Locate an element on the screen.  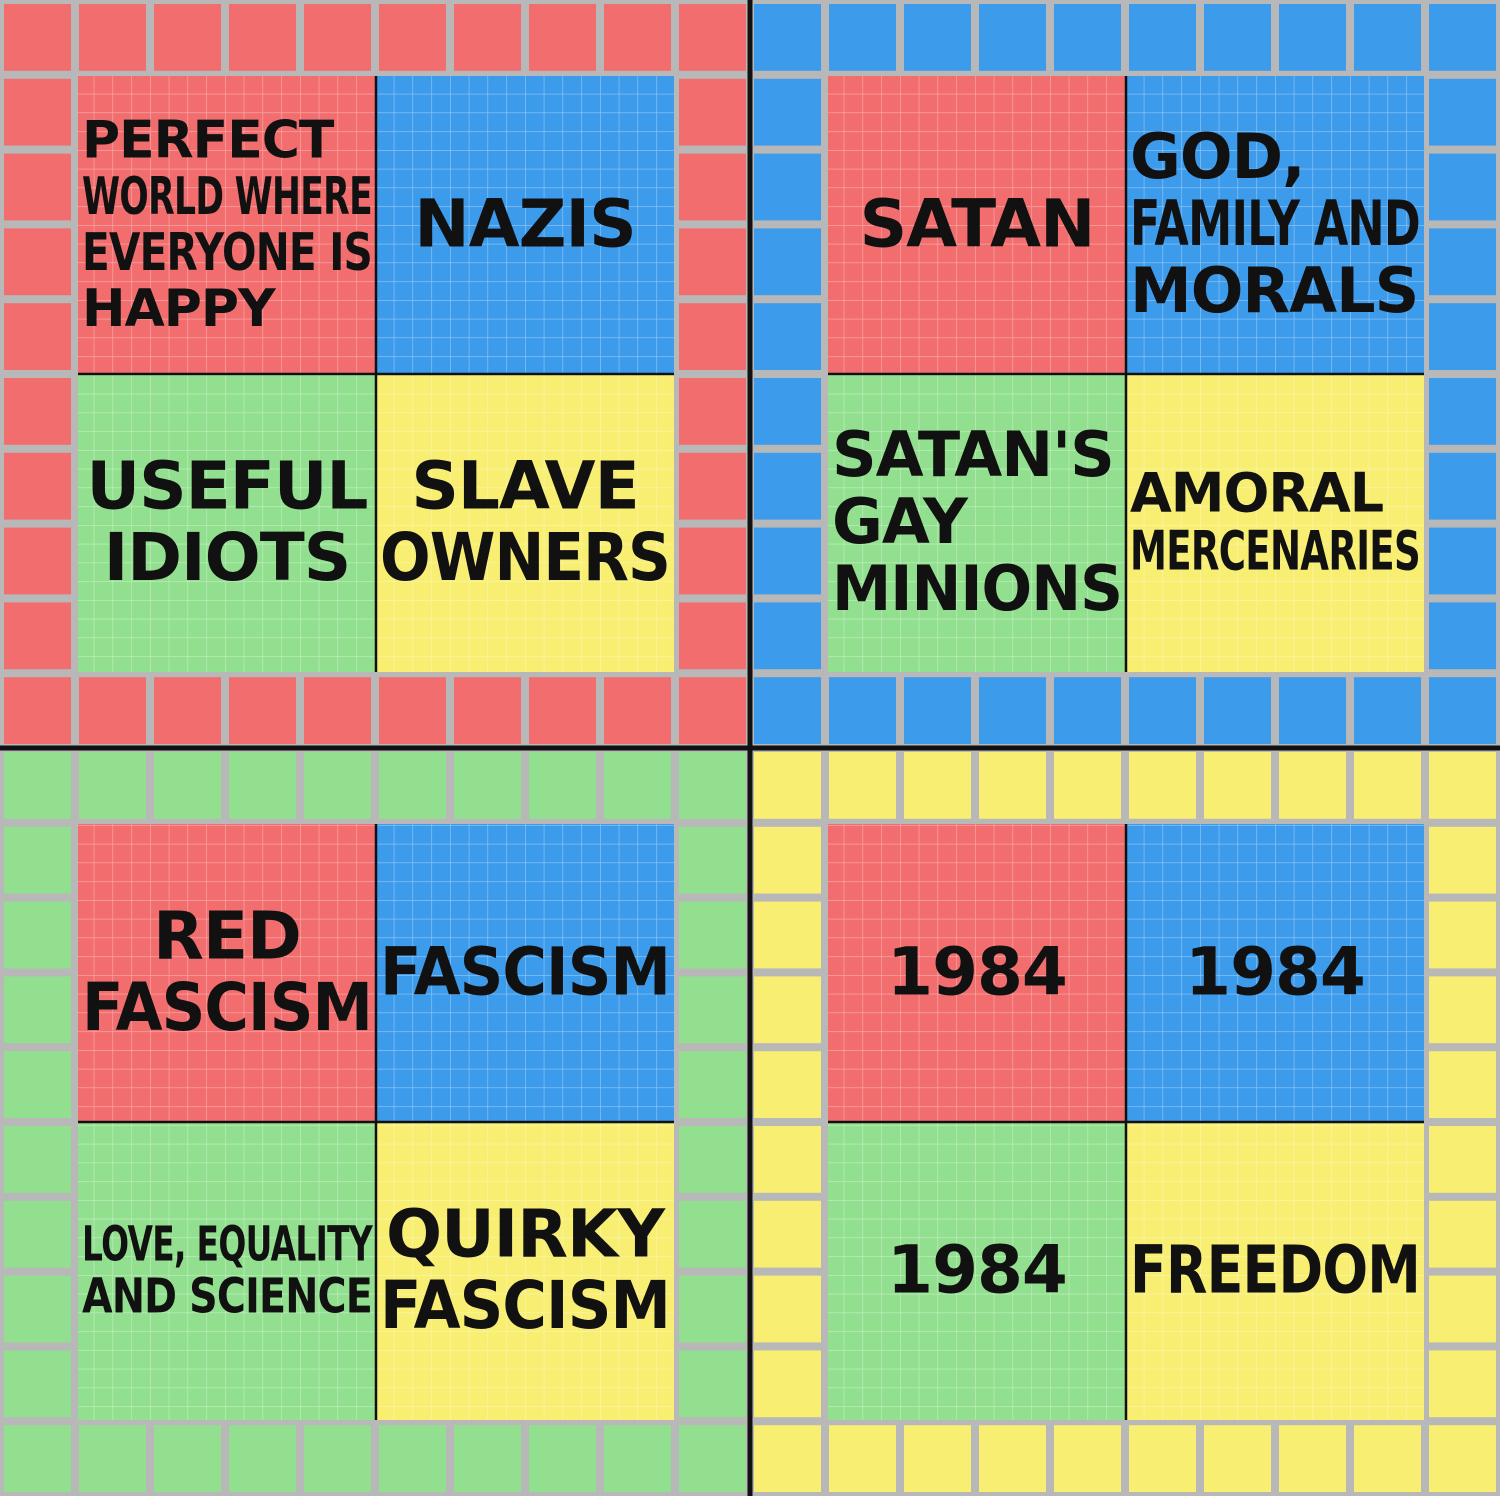
top-right-cell-1-label-line: SATAN is located at coordinates (977, 223).